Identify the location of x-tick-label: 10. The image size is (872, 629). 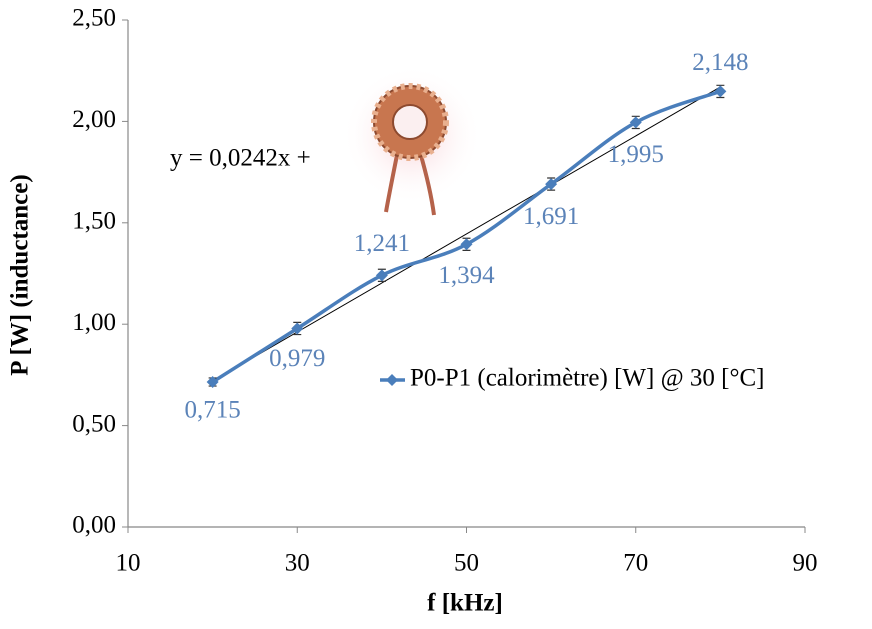
(128, 563).